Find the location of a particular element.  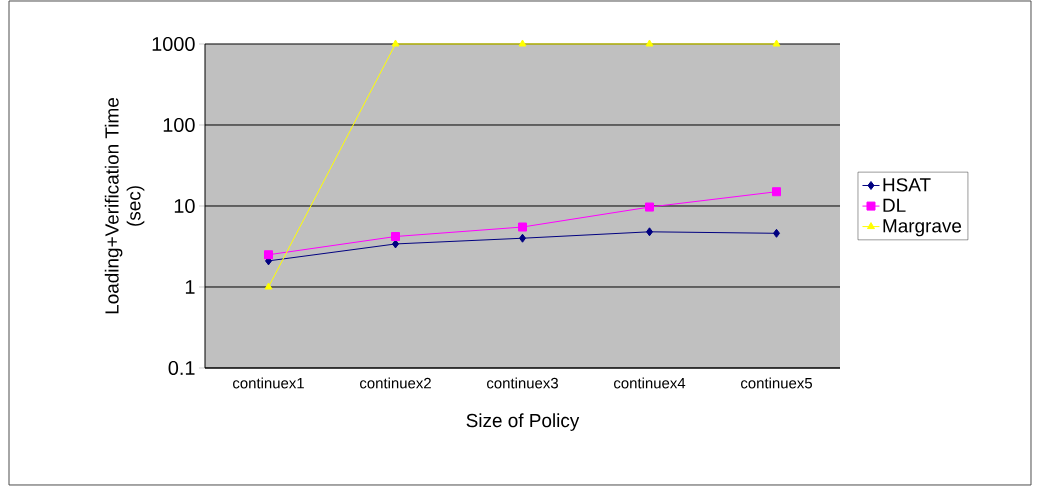

x-axis-title: Size of Policy is located at coordinates (523, 422).